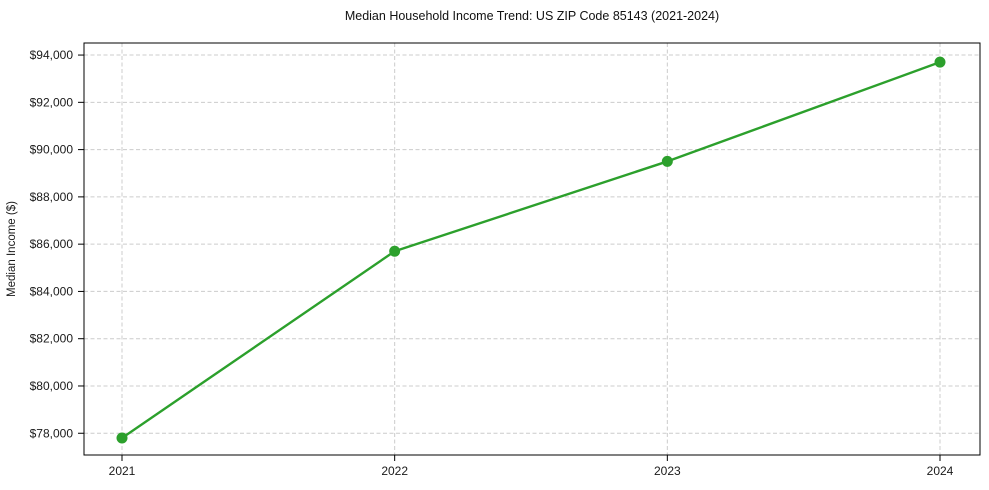  I want to click on y-tick-label: $86,000, so click(52, 244).